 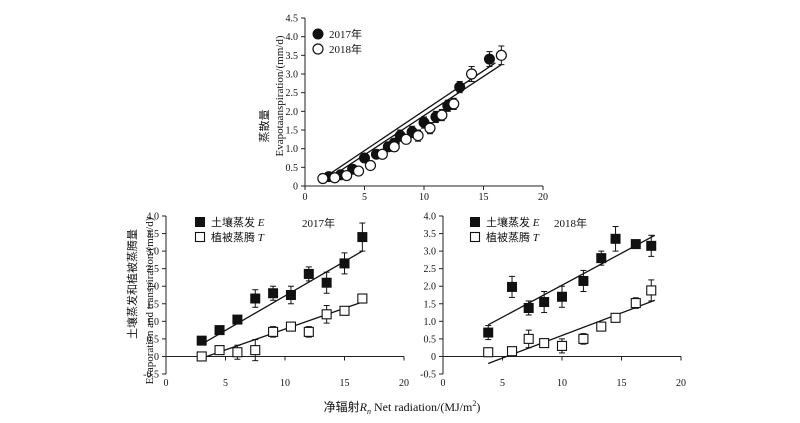 What do you see at coordinates (345, 34) in the screenshot?
I see `legend-label: 2017年` at bounding box center [345, 34].